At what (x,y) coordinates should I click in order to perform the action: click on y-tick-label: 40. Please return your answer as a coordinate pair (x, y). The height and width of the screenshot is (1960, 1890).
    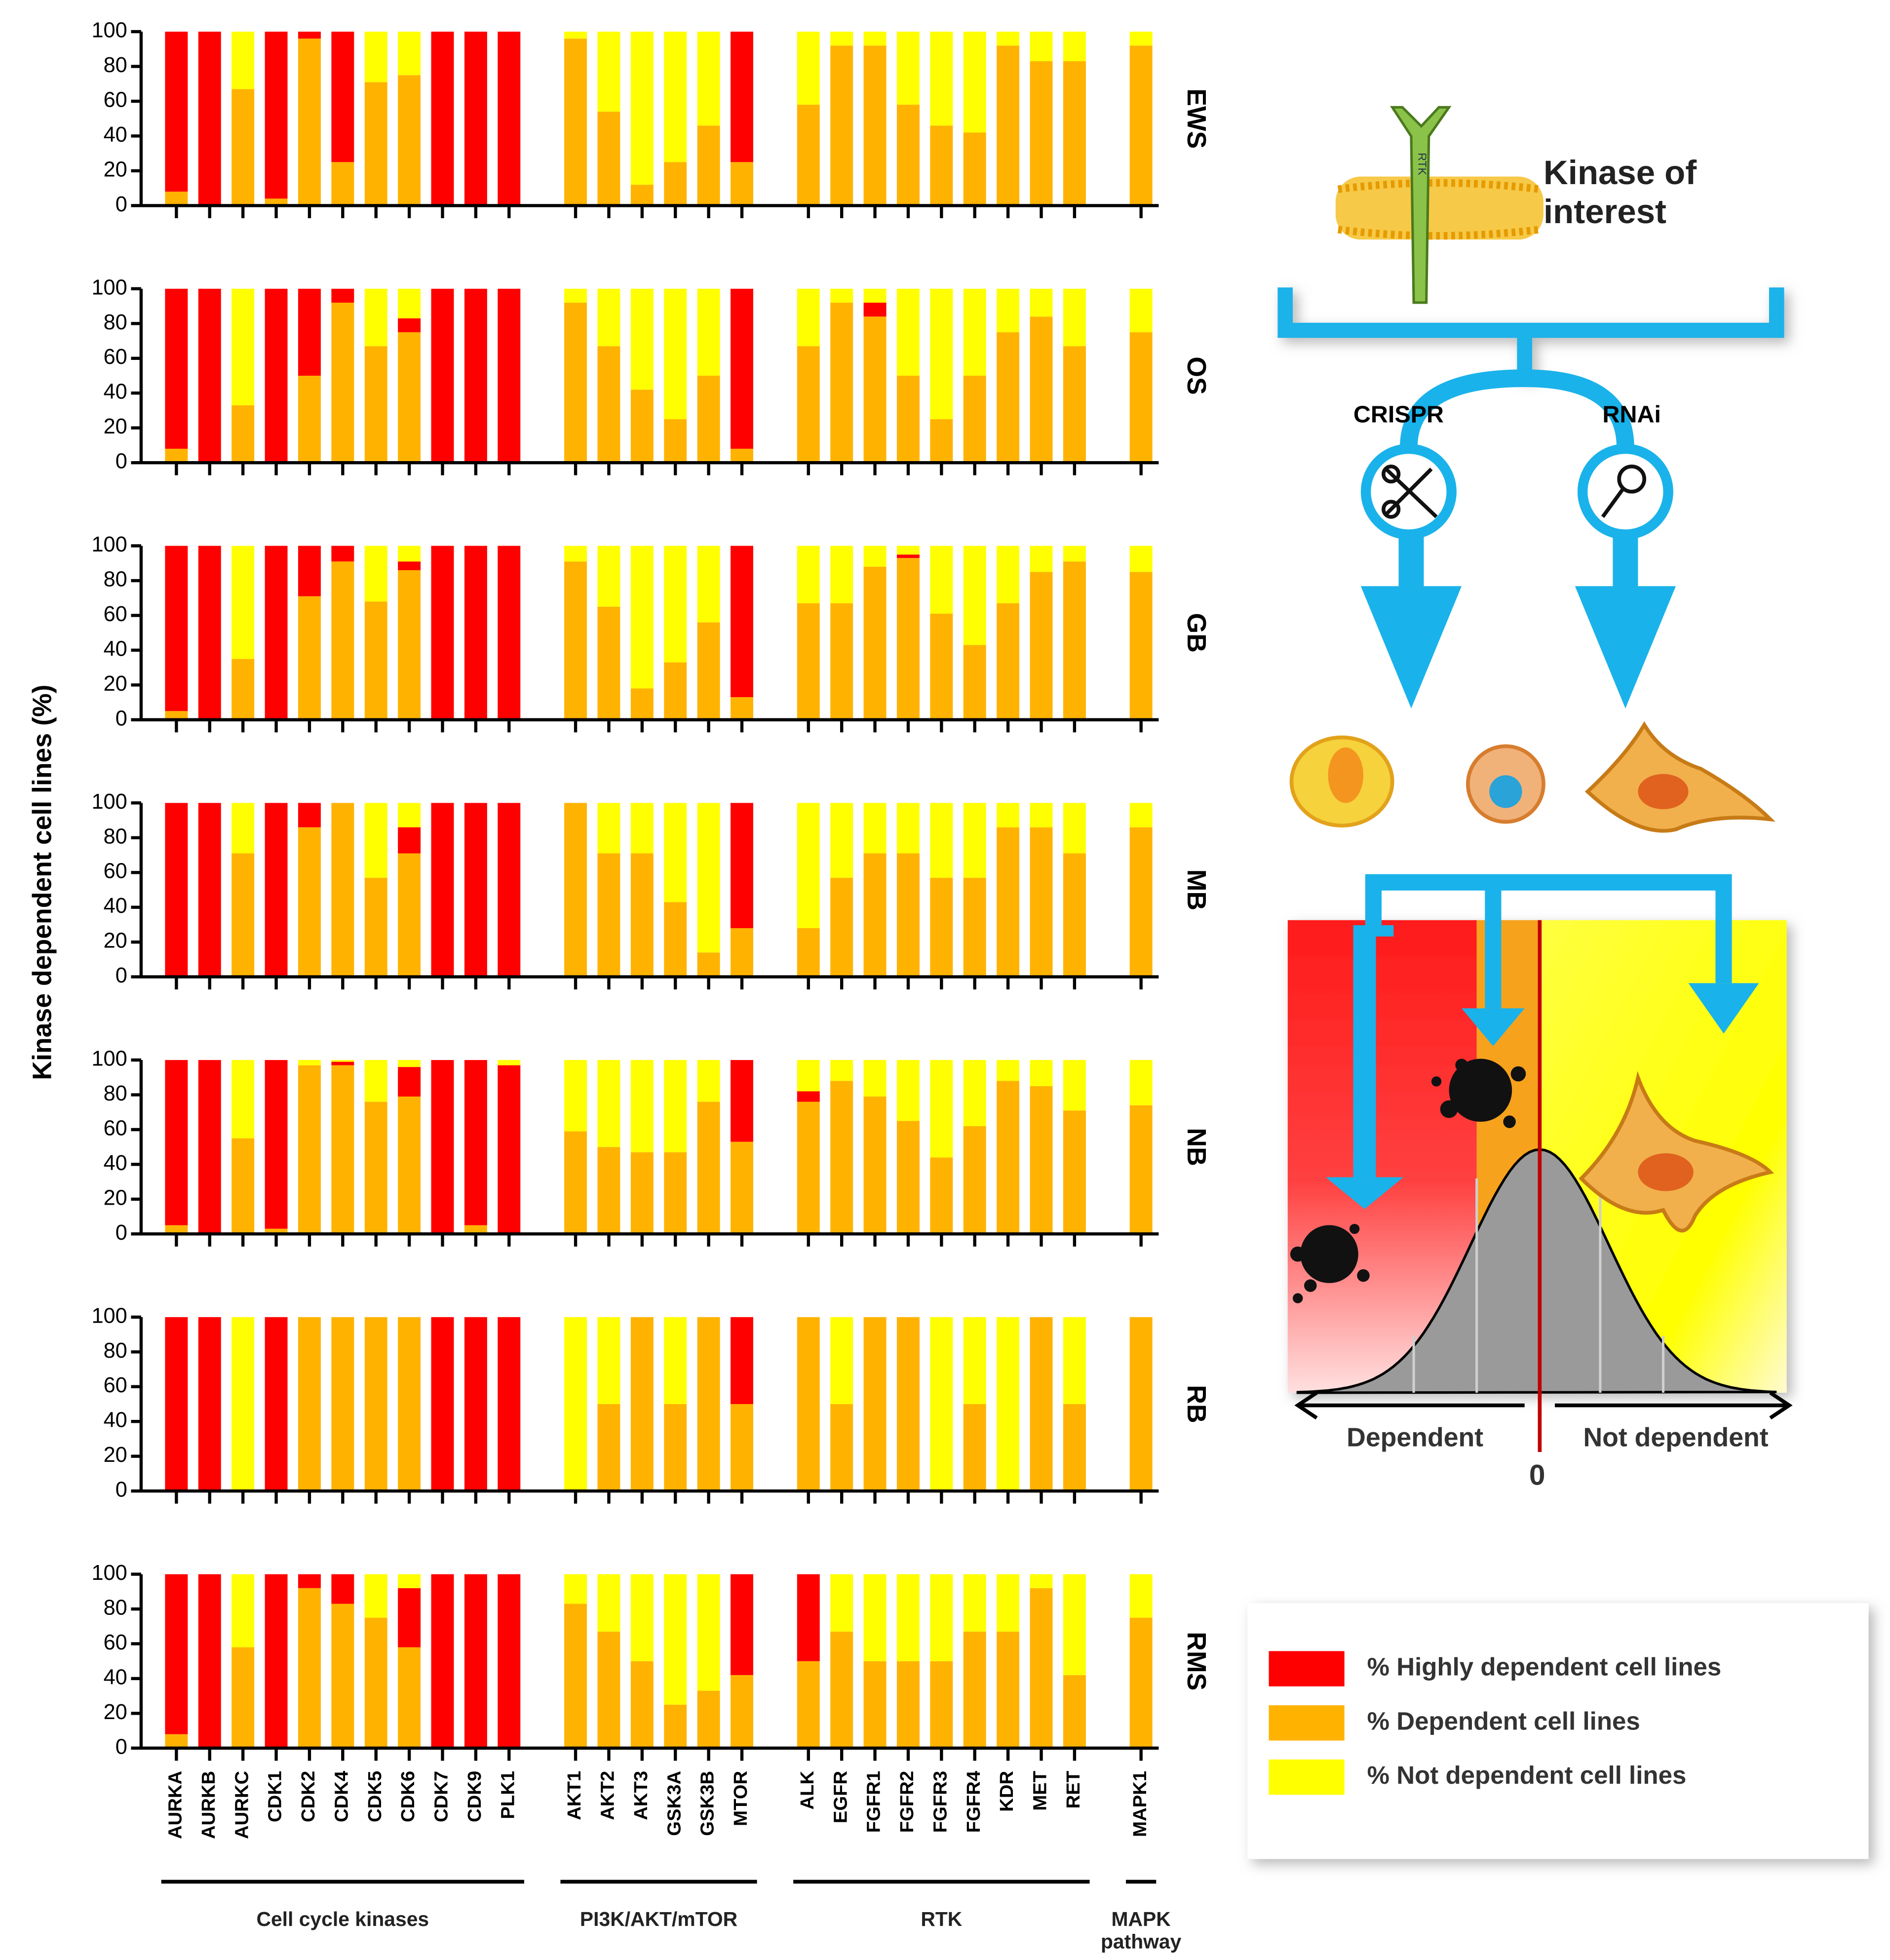
    Looking at the image, I should click on (116, 906).